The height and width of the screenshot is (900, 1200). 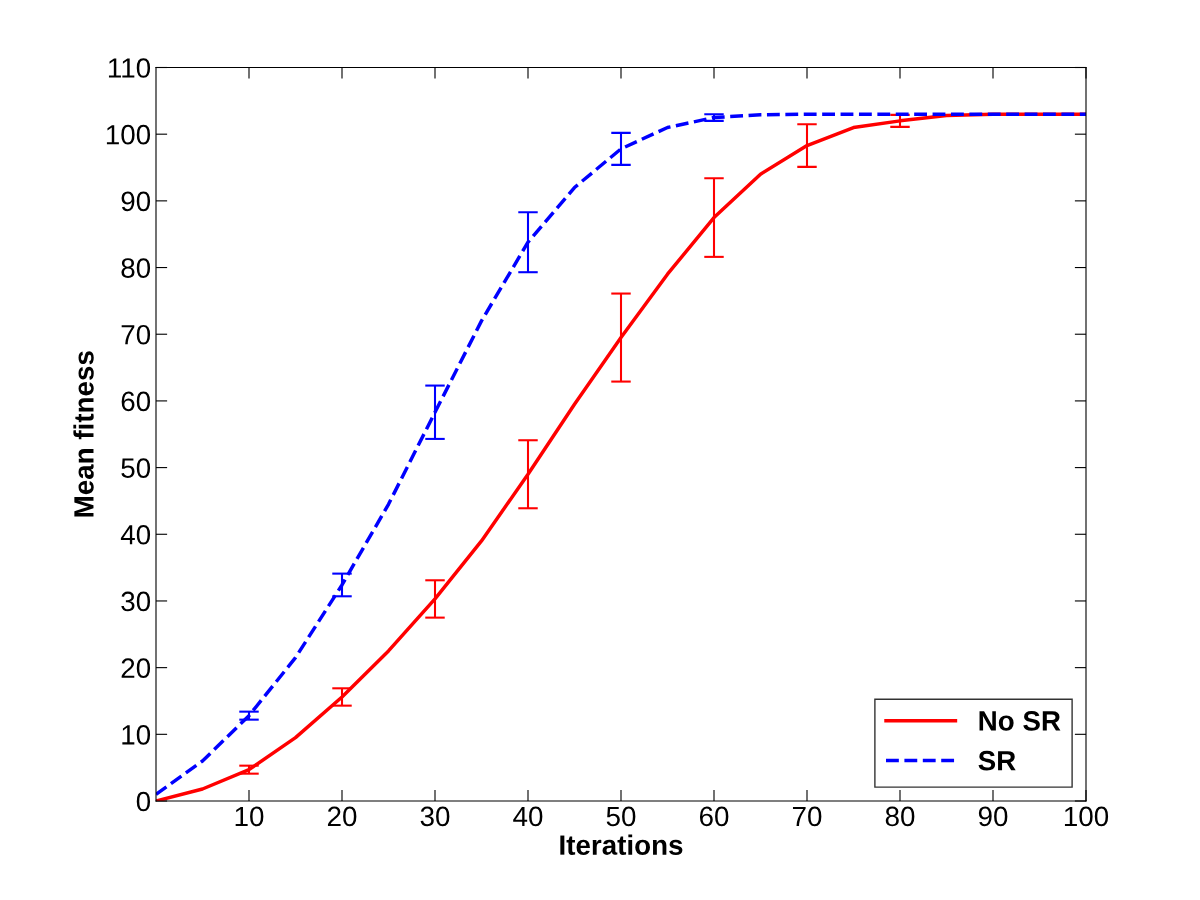 What do you see at coordinates (143, 801) in the screenshot?
I see `y-tick-label: 0` at bounding box center [143, 801].